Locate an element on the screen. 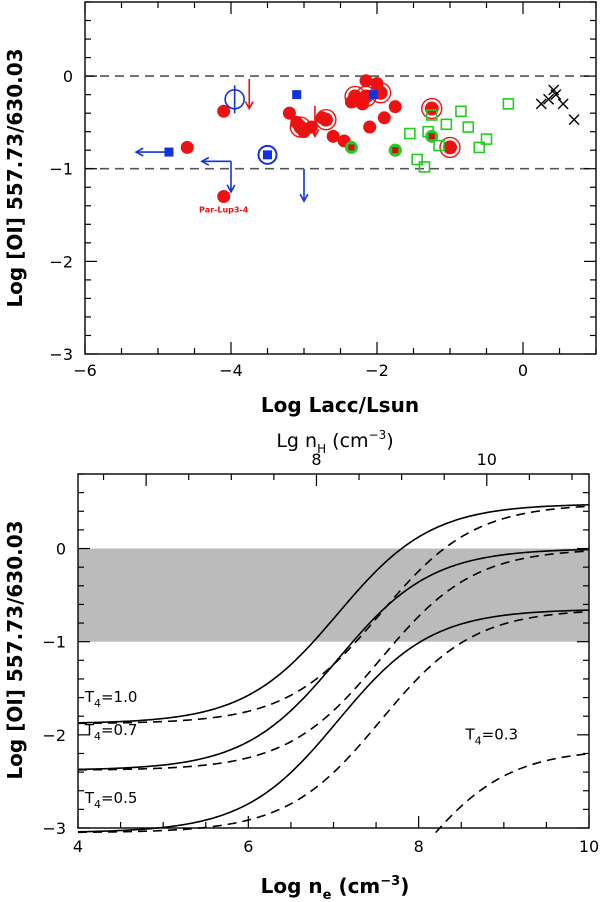  top-reference-lines is located at coordinates (340, 122).